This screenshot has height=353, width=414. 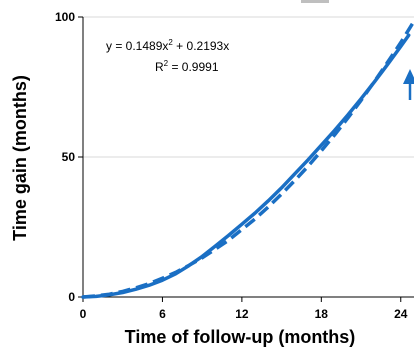 I want to click on y-tick-label-0: 0, so click(x=71, y=297).